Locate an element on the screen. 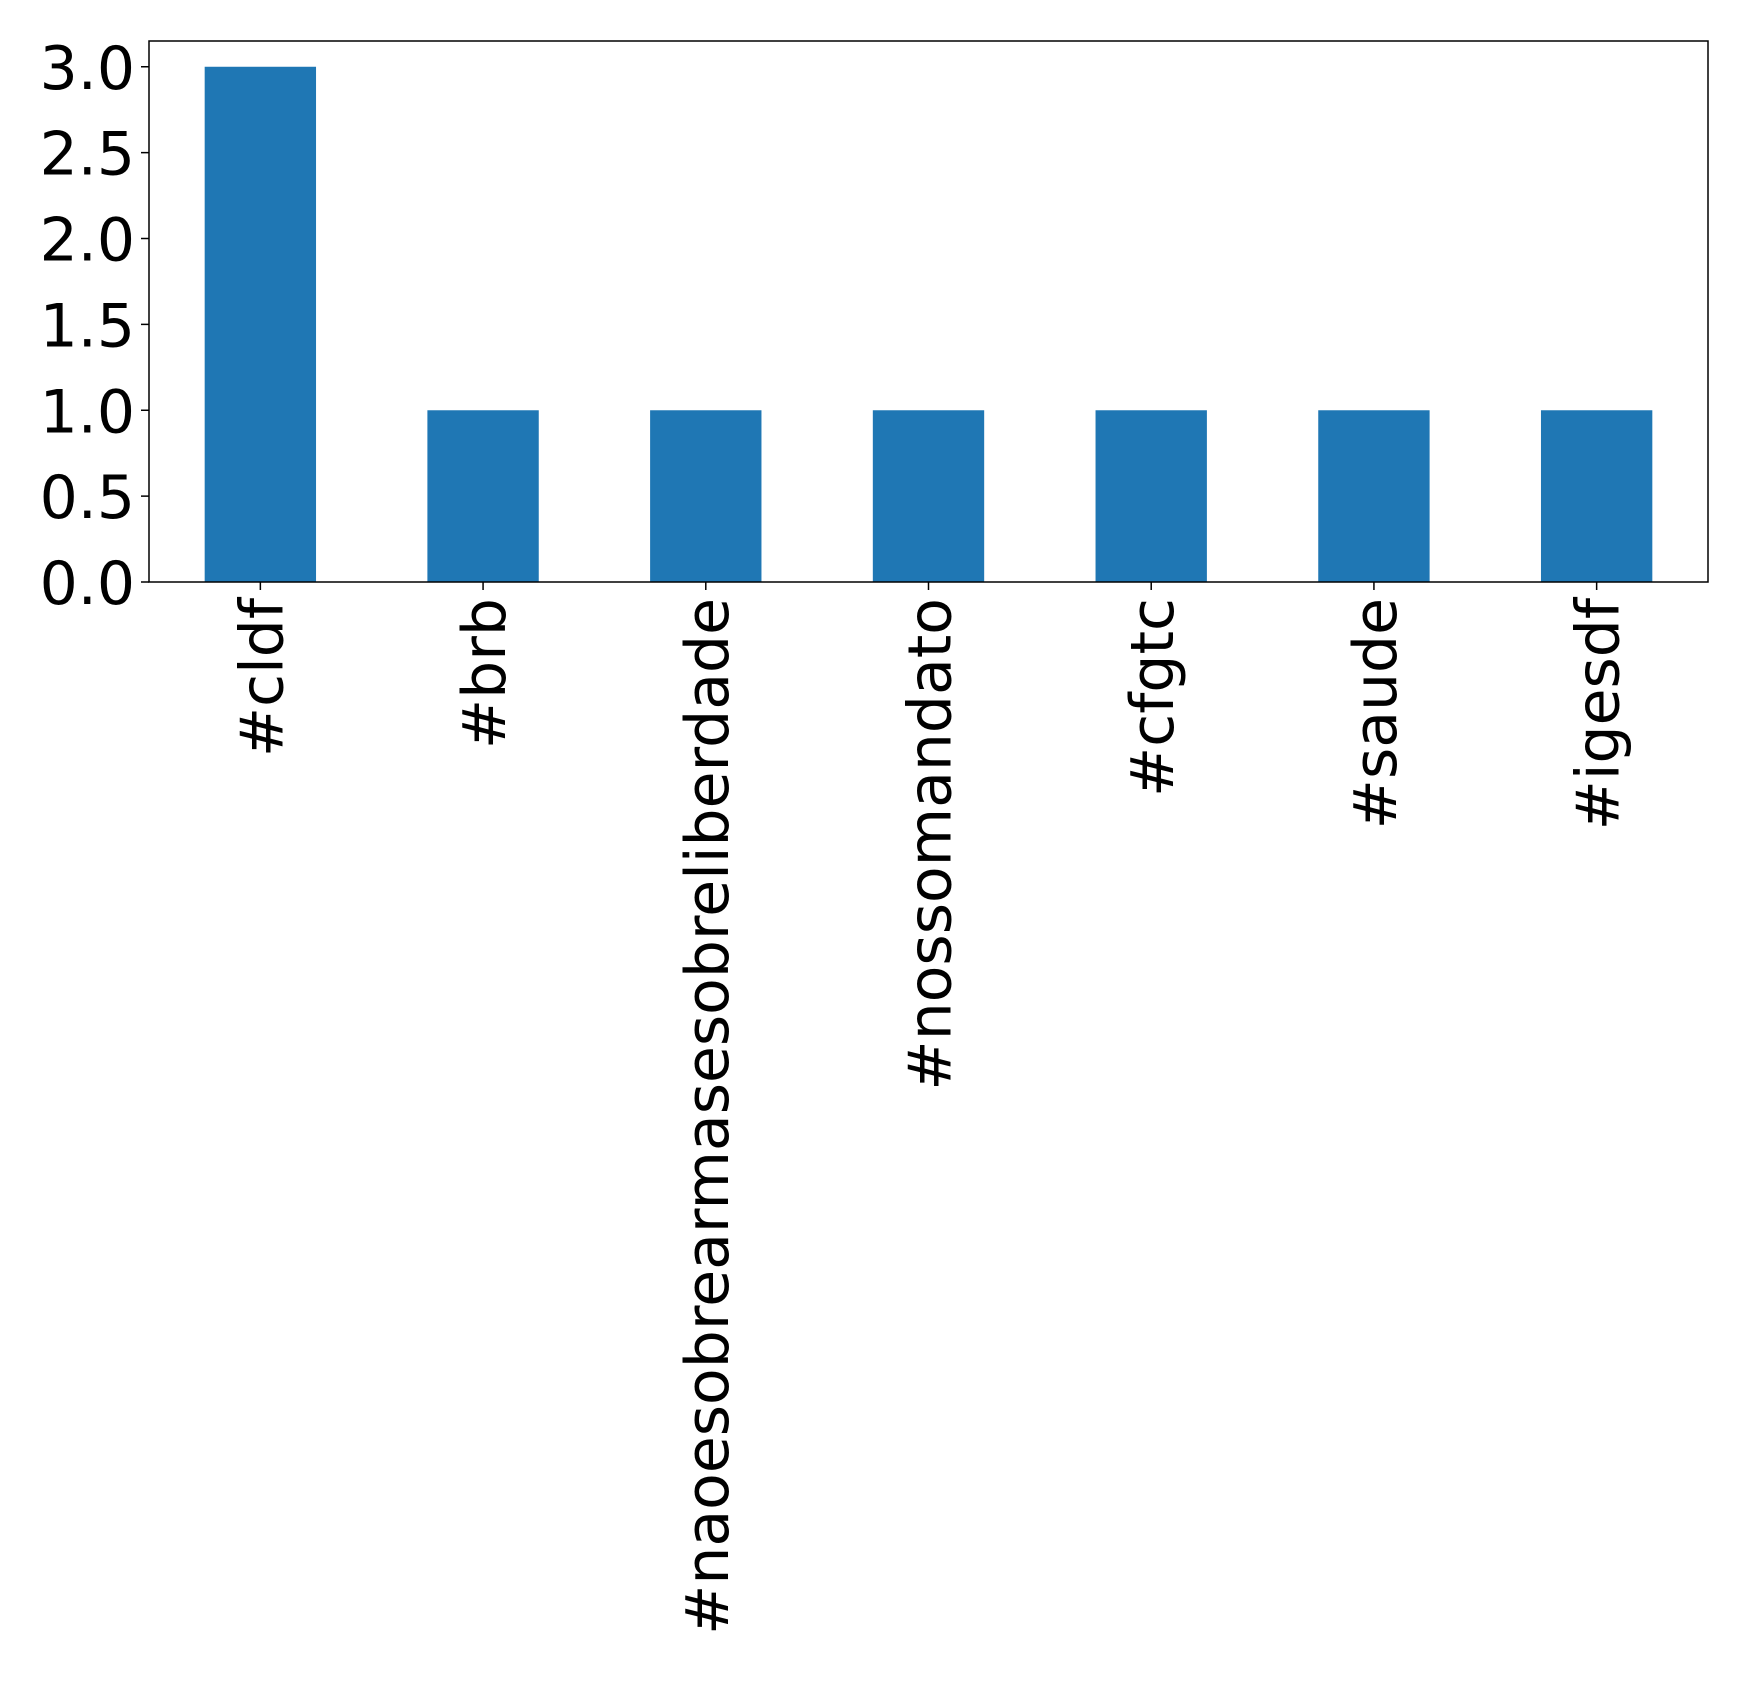 This screenshot has width=1739, height=1708. x-tick-label: #naoesobrearmasesobreliberdade is located at coordinates (708, 1116).